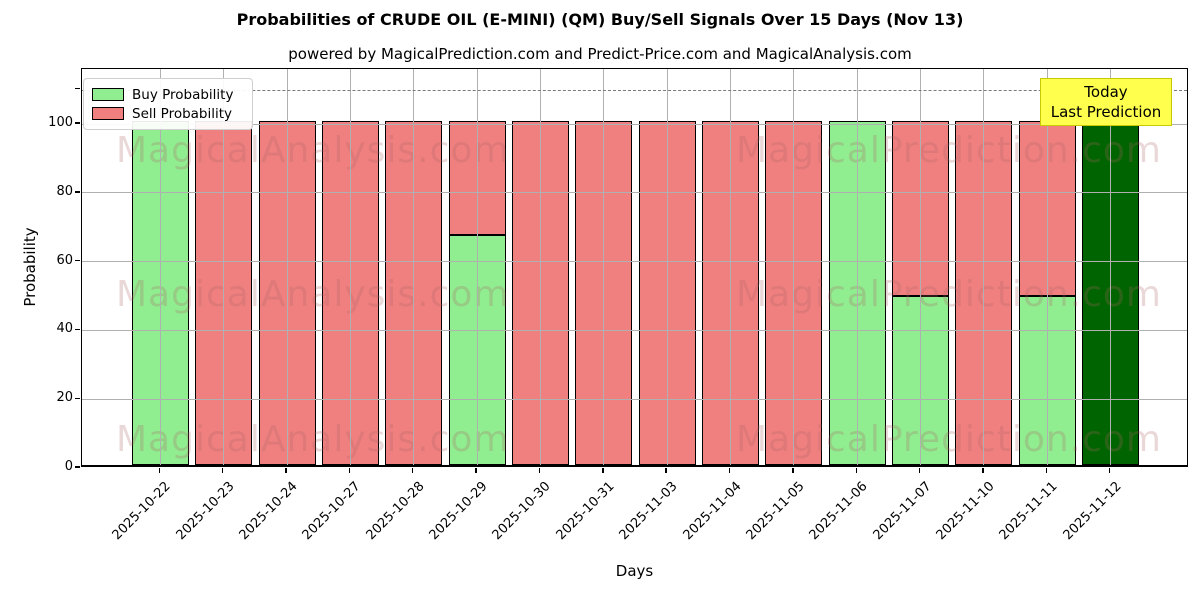  I want to click on y-tick-label: 0, so click(68, 466).